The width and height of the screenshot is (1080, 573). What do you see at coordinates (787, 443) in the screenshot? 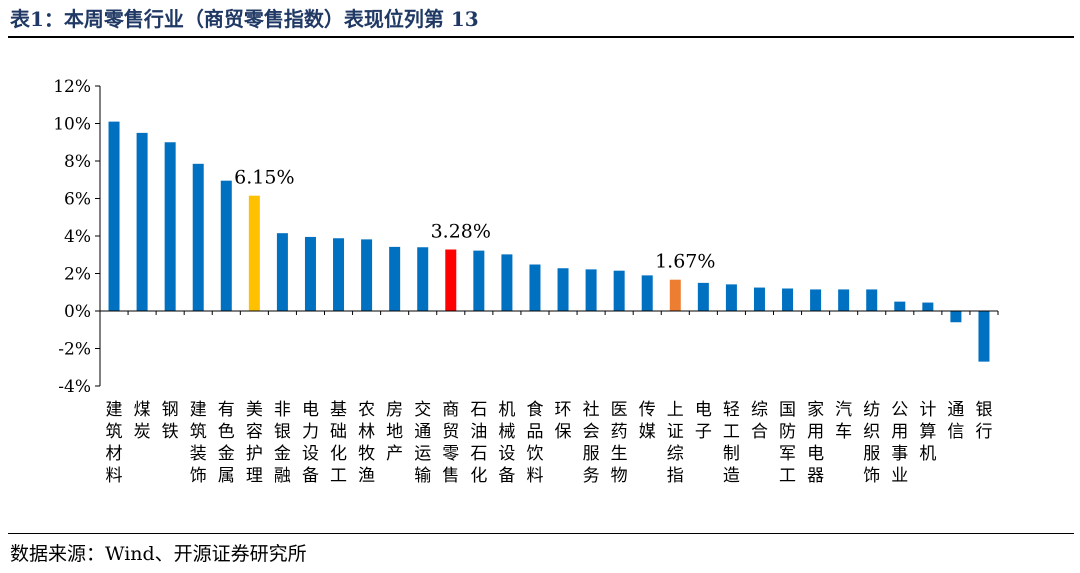
I see `x-tick-label: 国防军工` at bounding box center [787, 443].